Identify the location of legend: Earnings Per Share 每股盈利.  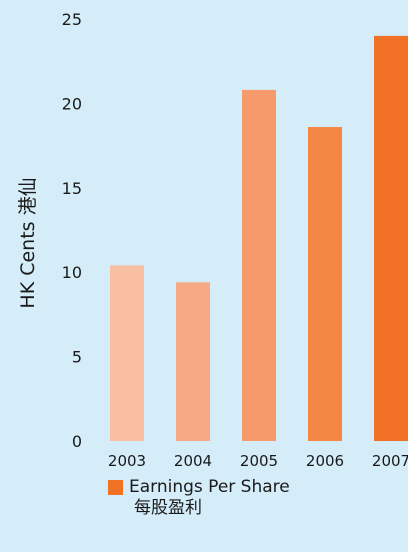
(199, 498).